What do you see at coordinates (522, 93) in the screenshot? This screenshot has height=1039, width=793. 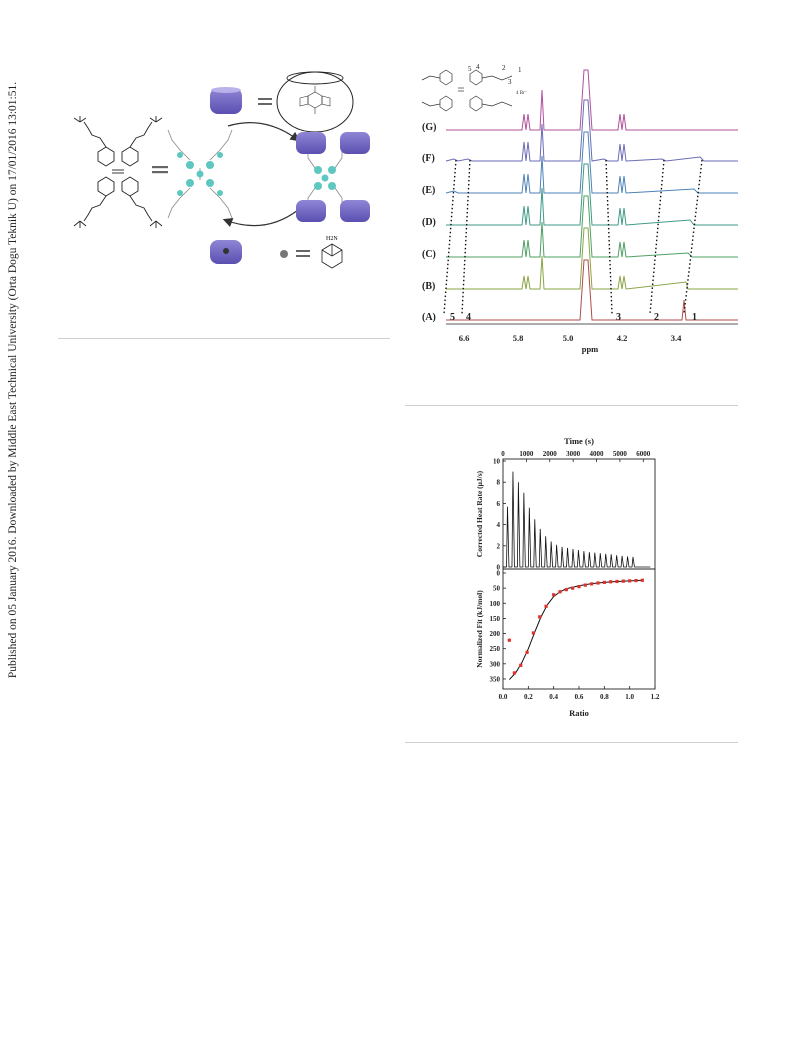 I see `counterion-label: 4 Br⁻` at bounding box center [522, 93].